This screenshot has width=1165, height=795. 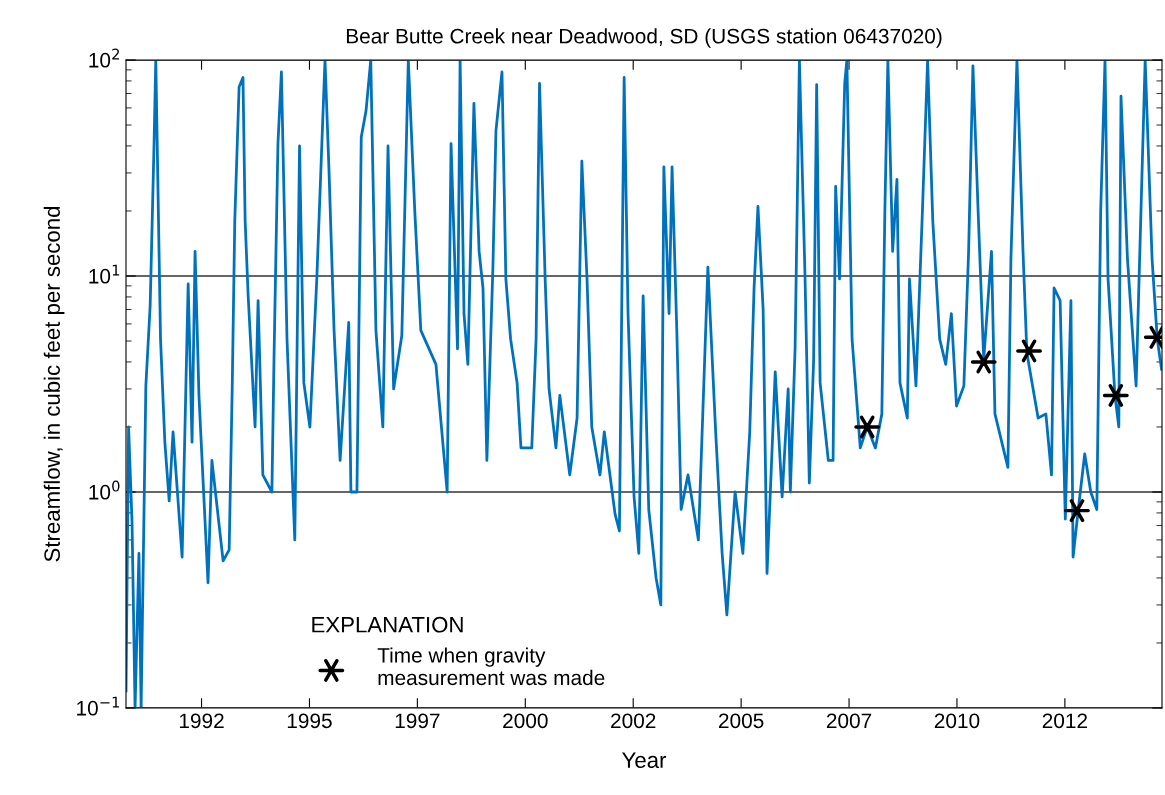 I want to click on x-tick-label: 2007, so click(x=849, y=721).